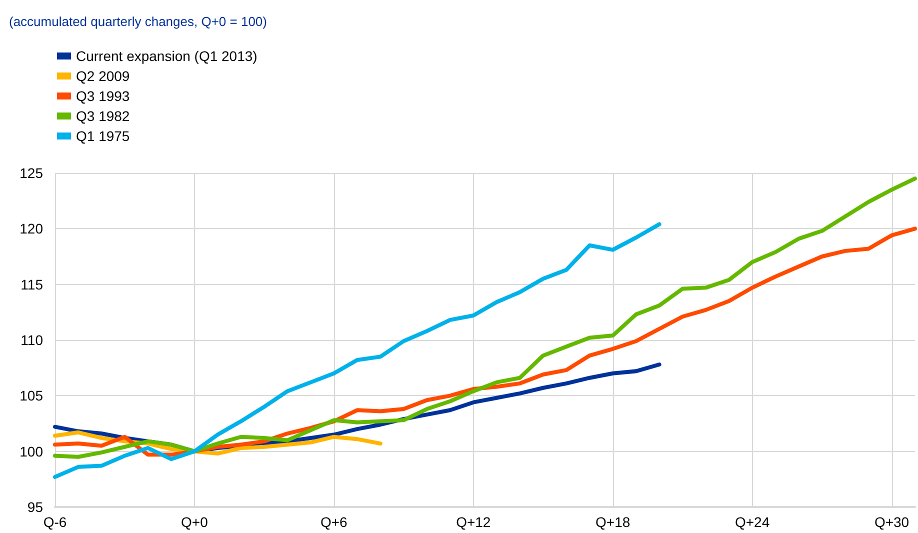 The image size is (918, 533). Describe the element at coordinates (103, 96) in the screenshot. I see `legend-label: Q3 1993` at that location.